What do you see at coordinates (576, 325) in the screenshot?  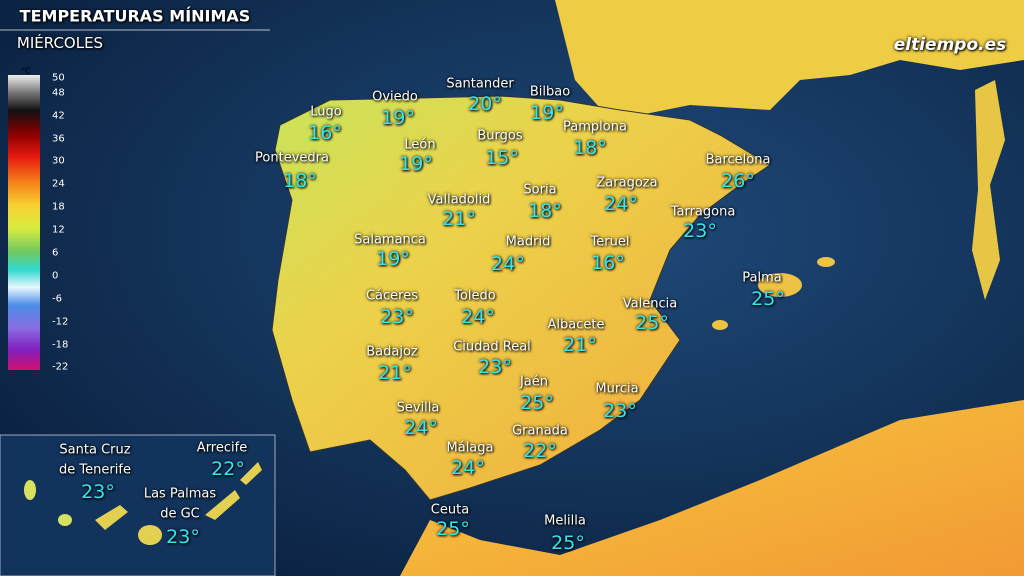 I see `city-name: Albacete` at bounding box center [576, 325].